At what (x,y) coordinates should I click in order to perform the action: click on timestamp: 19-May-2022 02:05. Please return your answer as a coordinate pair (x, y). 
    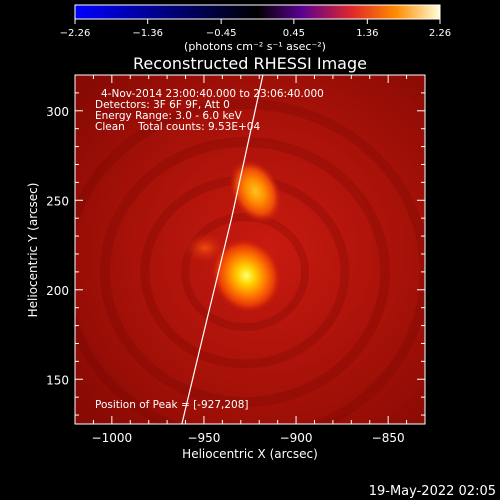
    Looking at the image, I should click on (432, 491).